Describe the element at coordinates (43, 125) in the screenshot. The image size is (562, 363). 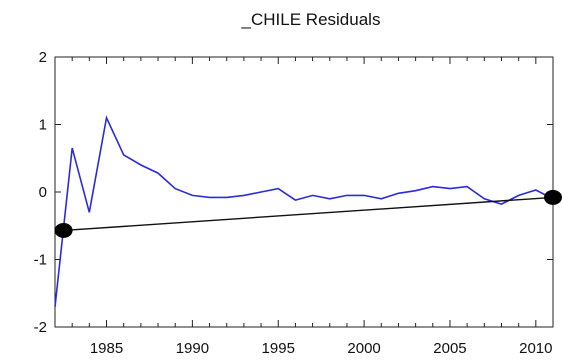
I see `y-tick-label: 1` at that location.